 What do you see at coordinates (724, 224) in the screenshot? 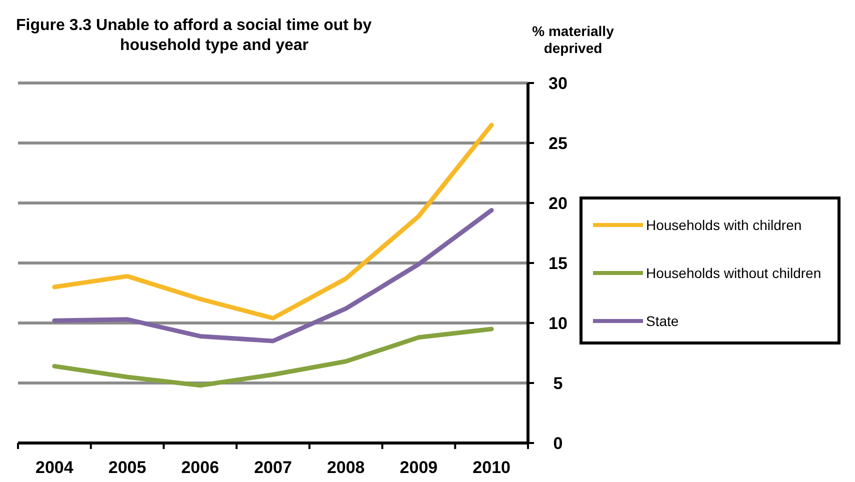
I see `legend-label: Households with children` at bounding box center [724, 224].